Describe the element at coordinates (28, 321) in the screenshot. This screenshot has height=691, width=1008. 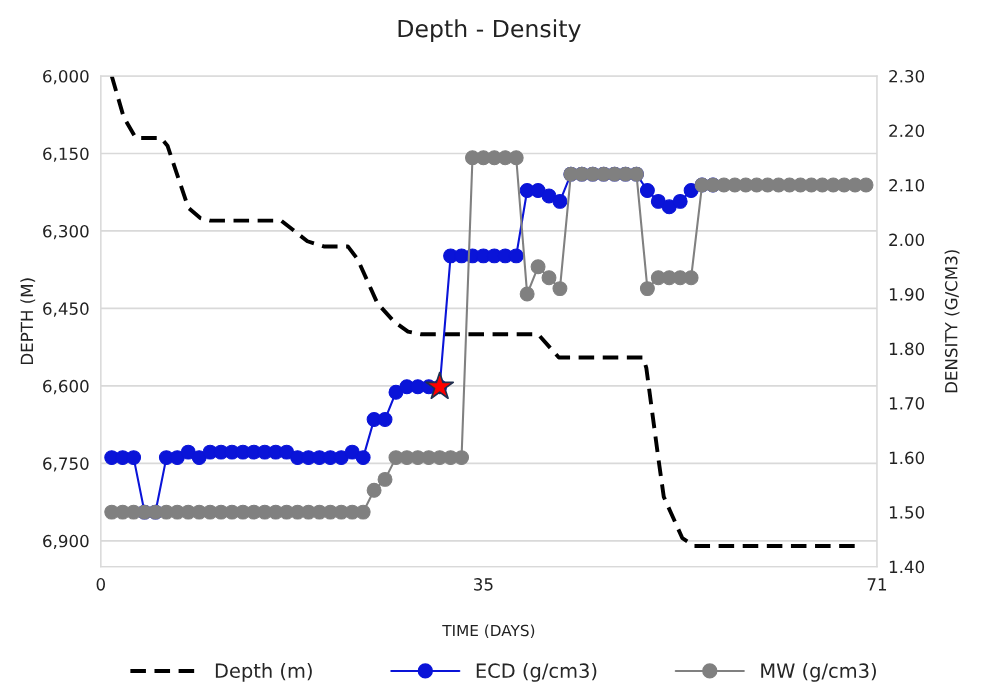
I see `y-axis-title: DEPTH (M)` at that location.